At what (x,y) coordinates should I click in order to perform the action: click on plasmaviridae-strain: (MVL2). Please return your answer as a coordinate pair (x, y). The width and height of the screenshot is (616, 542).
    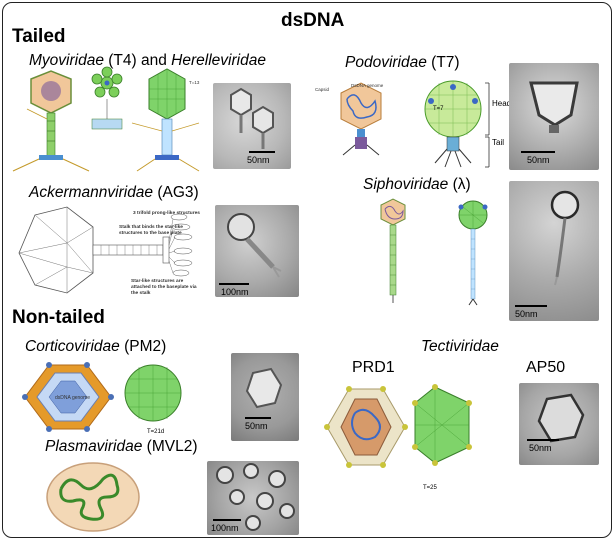
    Looking at the image, I should click on (172, 446).